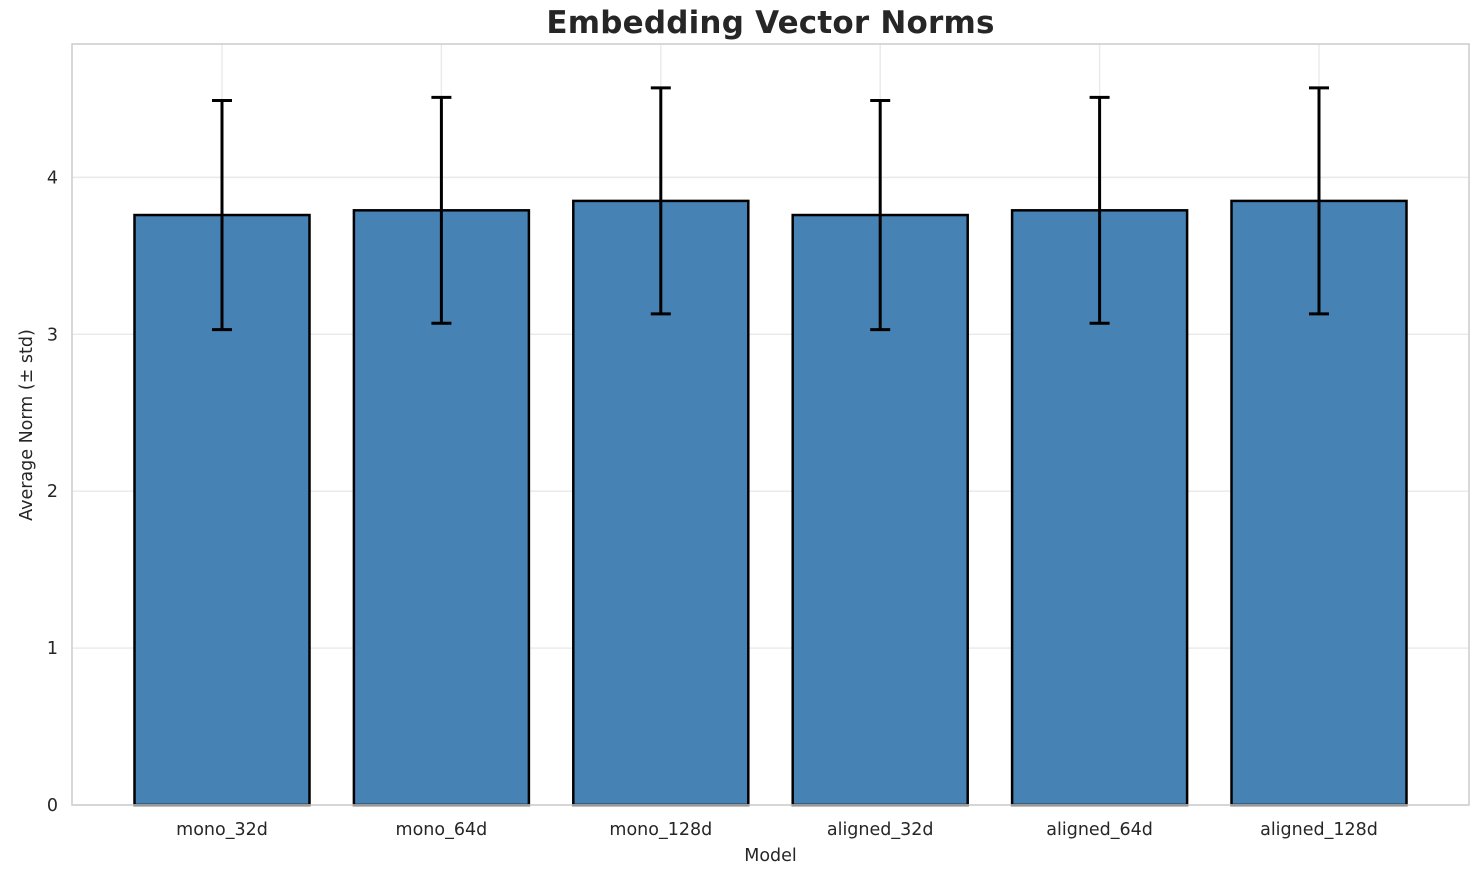 This screenshot has width=1483, height=885. What do you see at coordinates (770, 856) in the screenshot?
I see `x-axis-label: Model` at bounding box center [770, 856].